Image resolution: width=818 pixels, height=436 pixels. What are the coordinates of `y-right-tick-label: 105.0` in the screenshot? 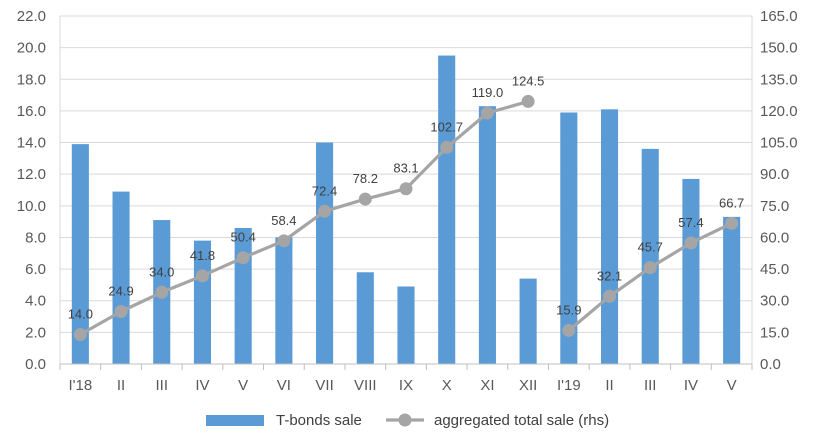 It's located at (779, 143).